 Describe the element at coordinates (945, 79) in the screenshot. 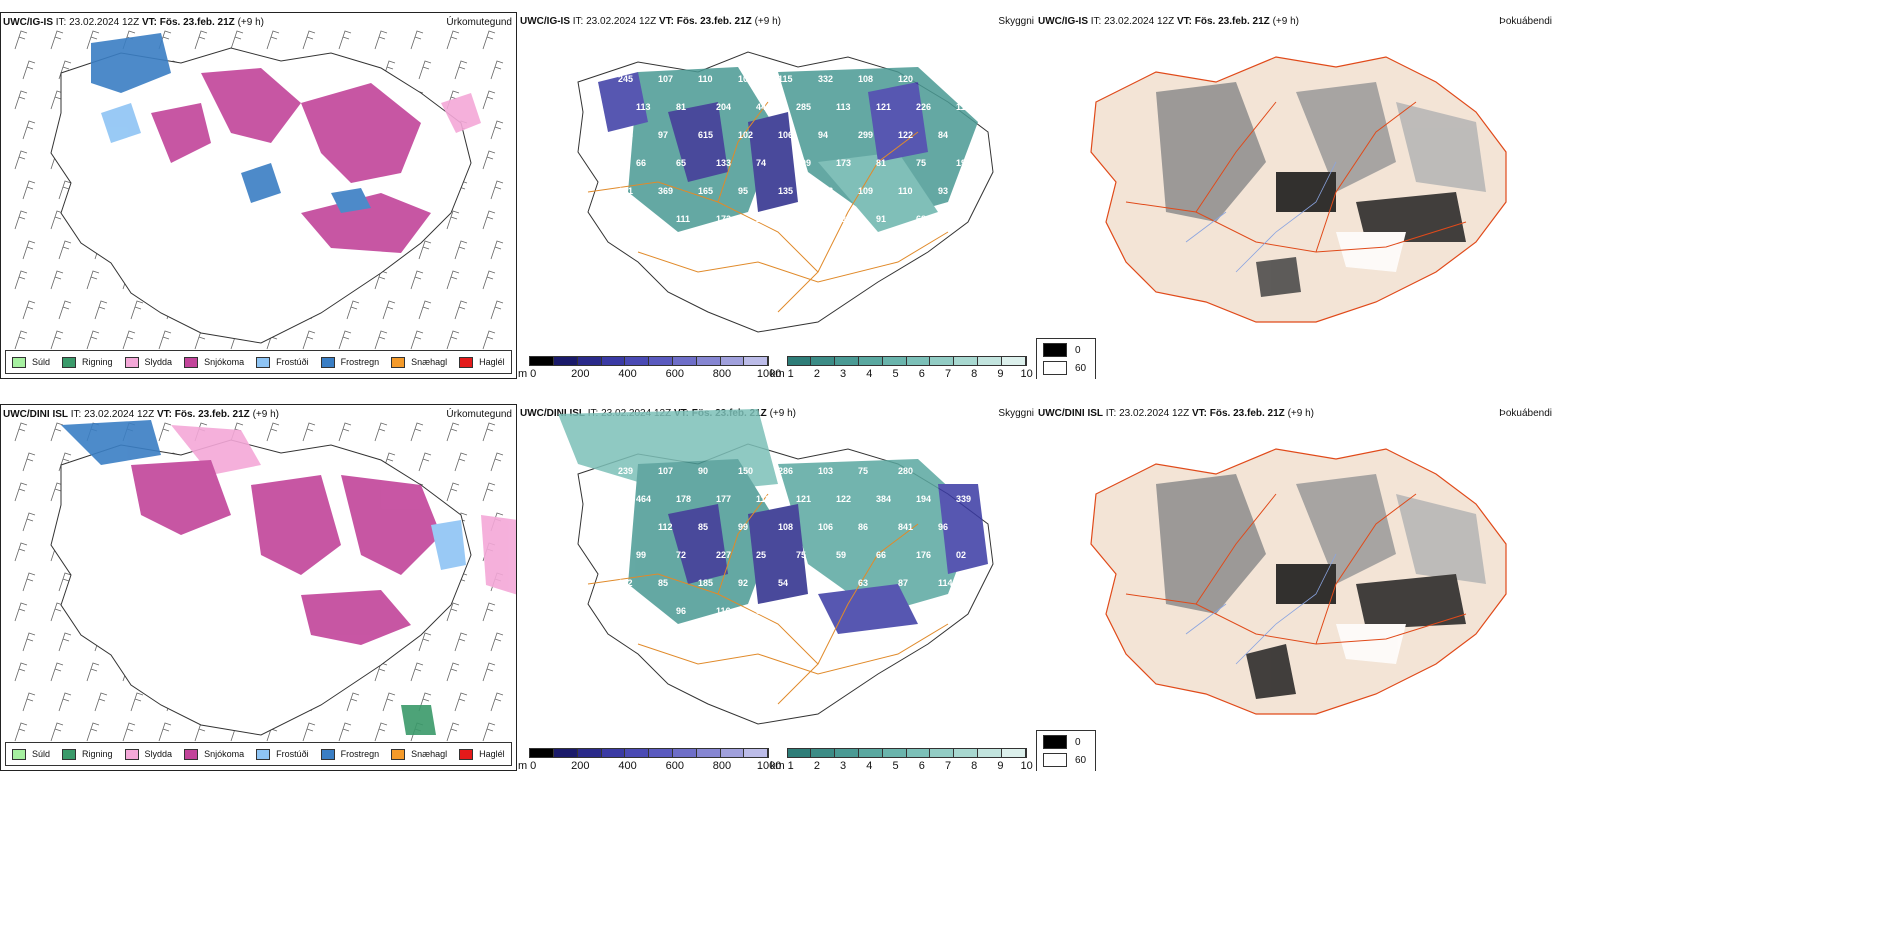

I see `cloud-base-label: 290` at that location.